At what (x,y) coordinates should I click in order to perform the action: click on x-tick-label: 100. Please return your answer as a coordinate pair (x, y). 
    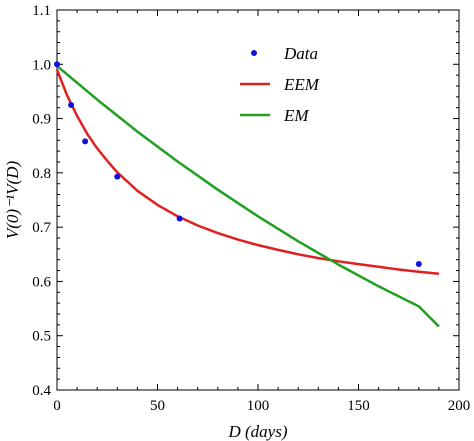
    Looking at the image, I should click on (258, 406).